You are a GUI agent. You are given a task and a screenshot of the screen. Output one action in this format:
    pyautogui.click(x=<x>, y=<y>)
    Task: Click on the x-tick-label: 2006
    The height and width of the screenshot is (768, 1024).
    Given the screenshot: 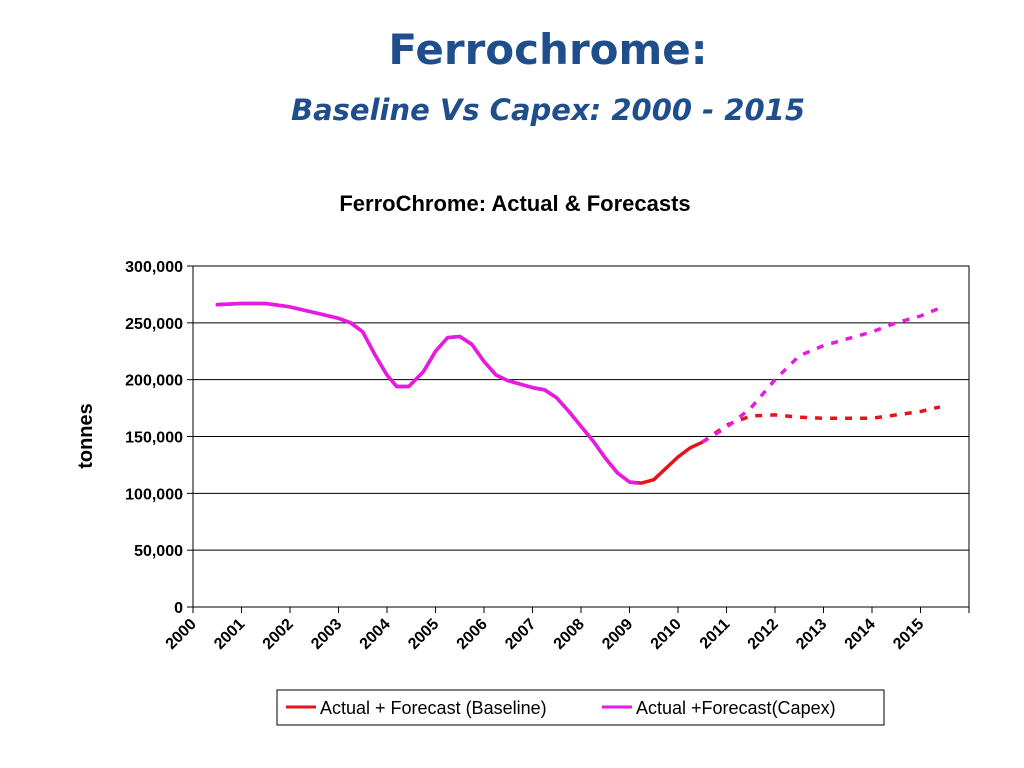 What is the action you would take?
    pyautogui.click(x=472, y=634)
    